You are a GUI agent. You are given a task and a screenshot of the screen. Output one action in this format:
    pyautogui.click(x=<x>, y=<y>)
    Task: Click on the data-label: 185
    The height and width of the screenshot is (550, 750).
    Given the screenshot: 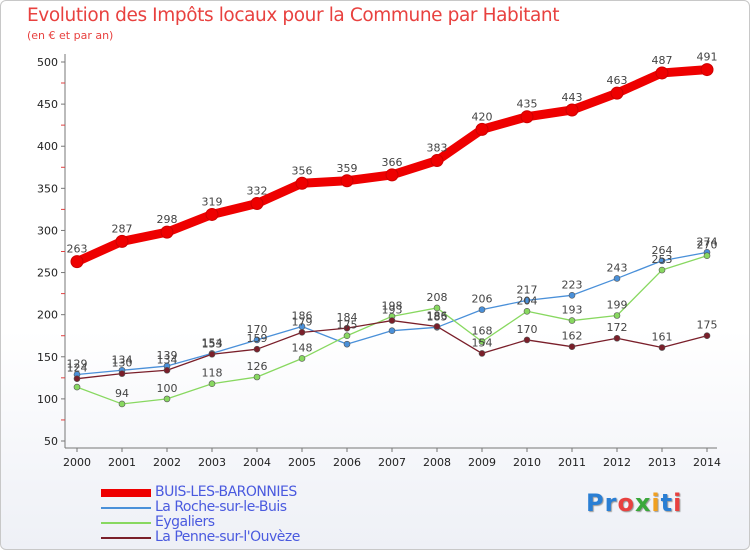 What is the action you would take?
    pyautogui.click(x=437, y=316)
    